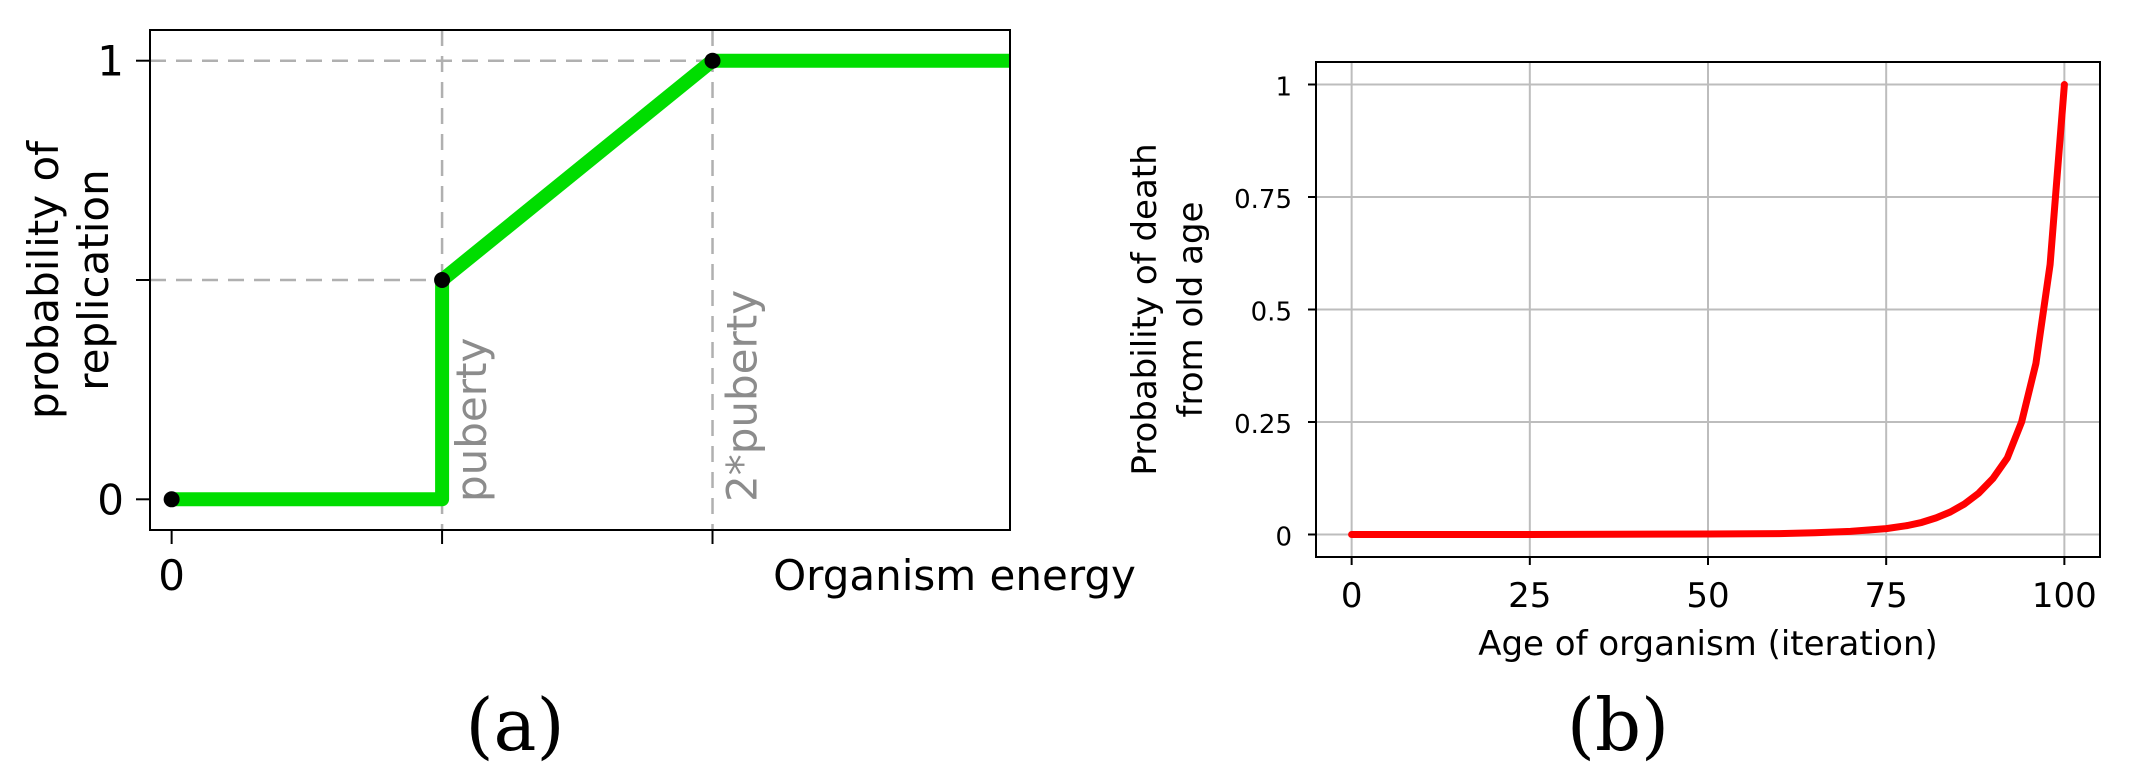 This screenshot has height=780, width=2133. I want to click on y-tick-label-4: 1, so click(1283, 88).